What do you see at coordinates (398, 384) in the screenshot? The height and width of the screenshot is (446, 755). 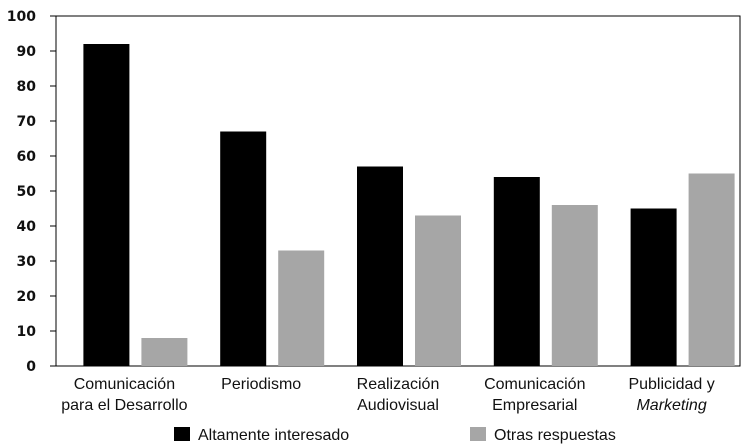 I see `x-tick-label: Realización` at bounding box center [398, 384].